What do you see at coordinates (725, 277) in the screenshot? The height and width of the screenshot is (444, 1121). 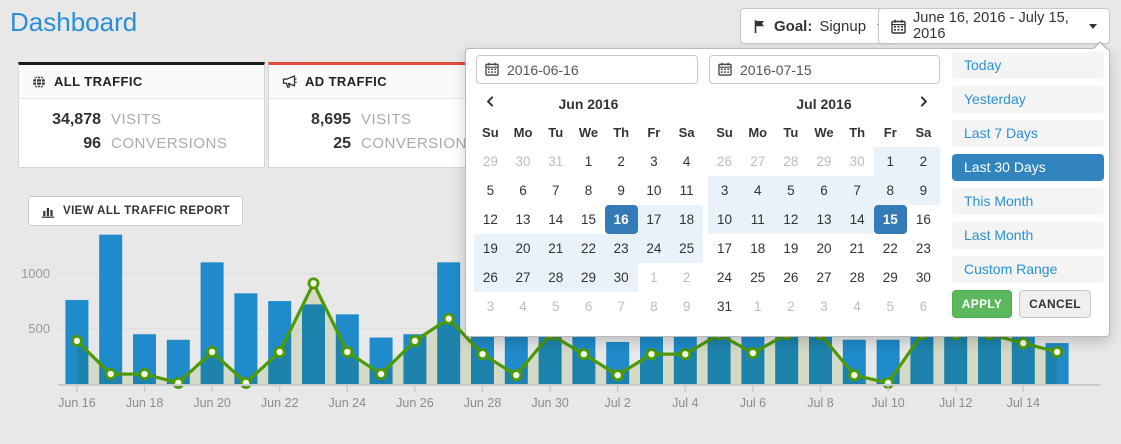 I see `calendar-day: 24` at bounding box center [725, 277].